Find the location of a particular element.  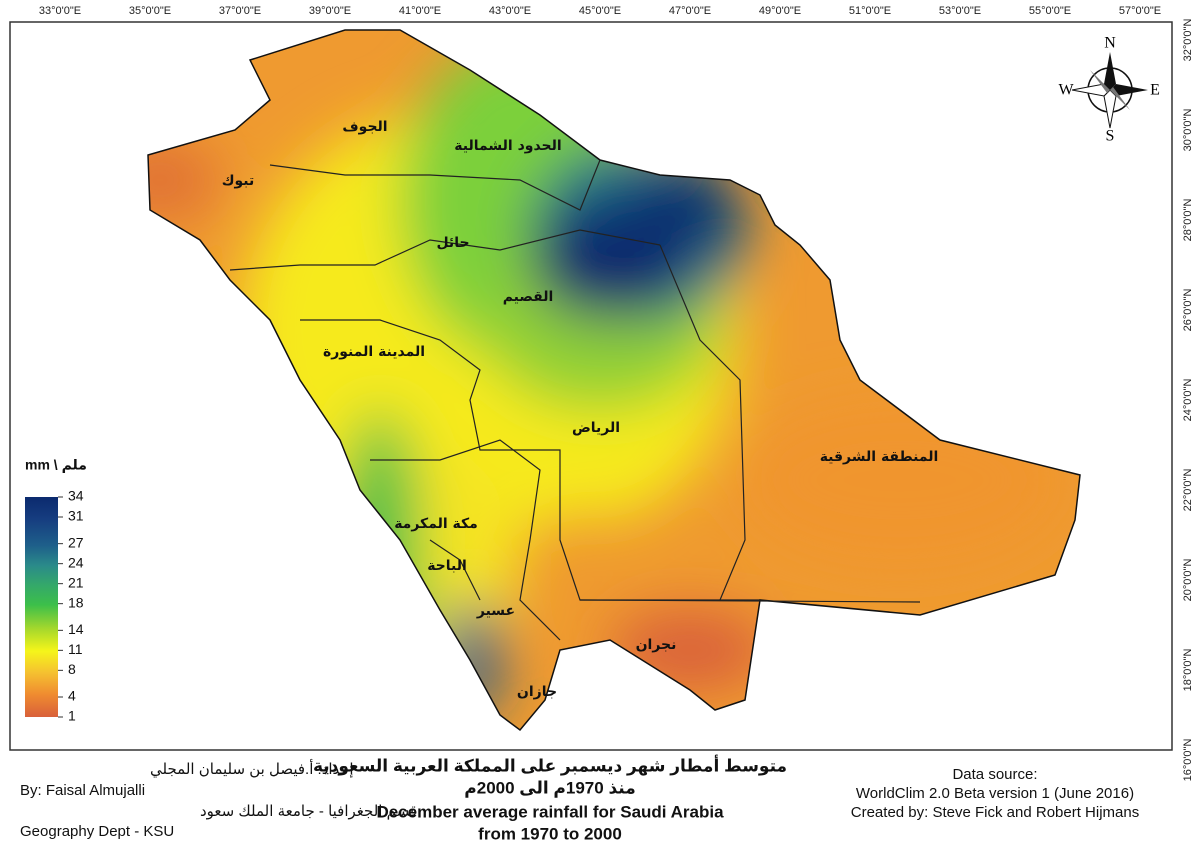

legend-tick-label: 11 is located at coordinates (75, 649).